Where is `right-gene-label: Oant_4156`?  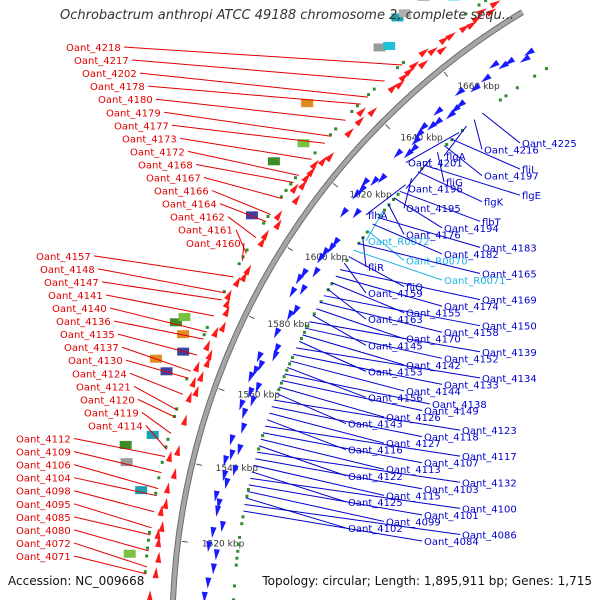 right-gene-label: Oant_4156 is located at coordinates (395, 398).